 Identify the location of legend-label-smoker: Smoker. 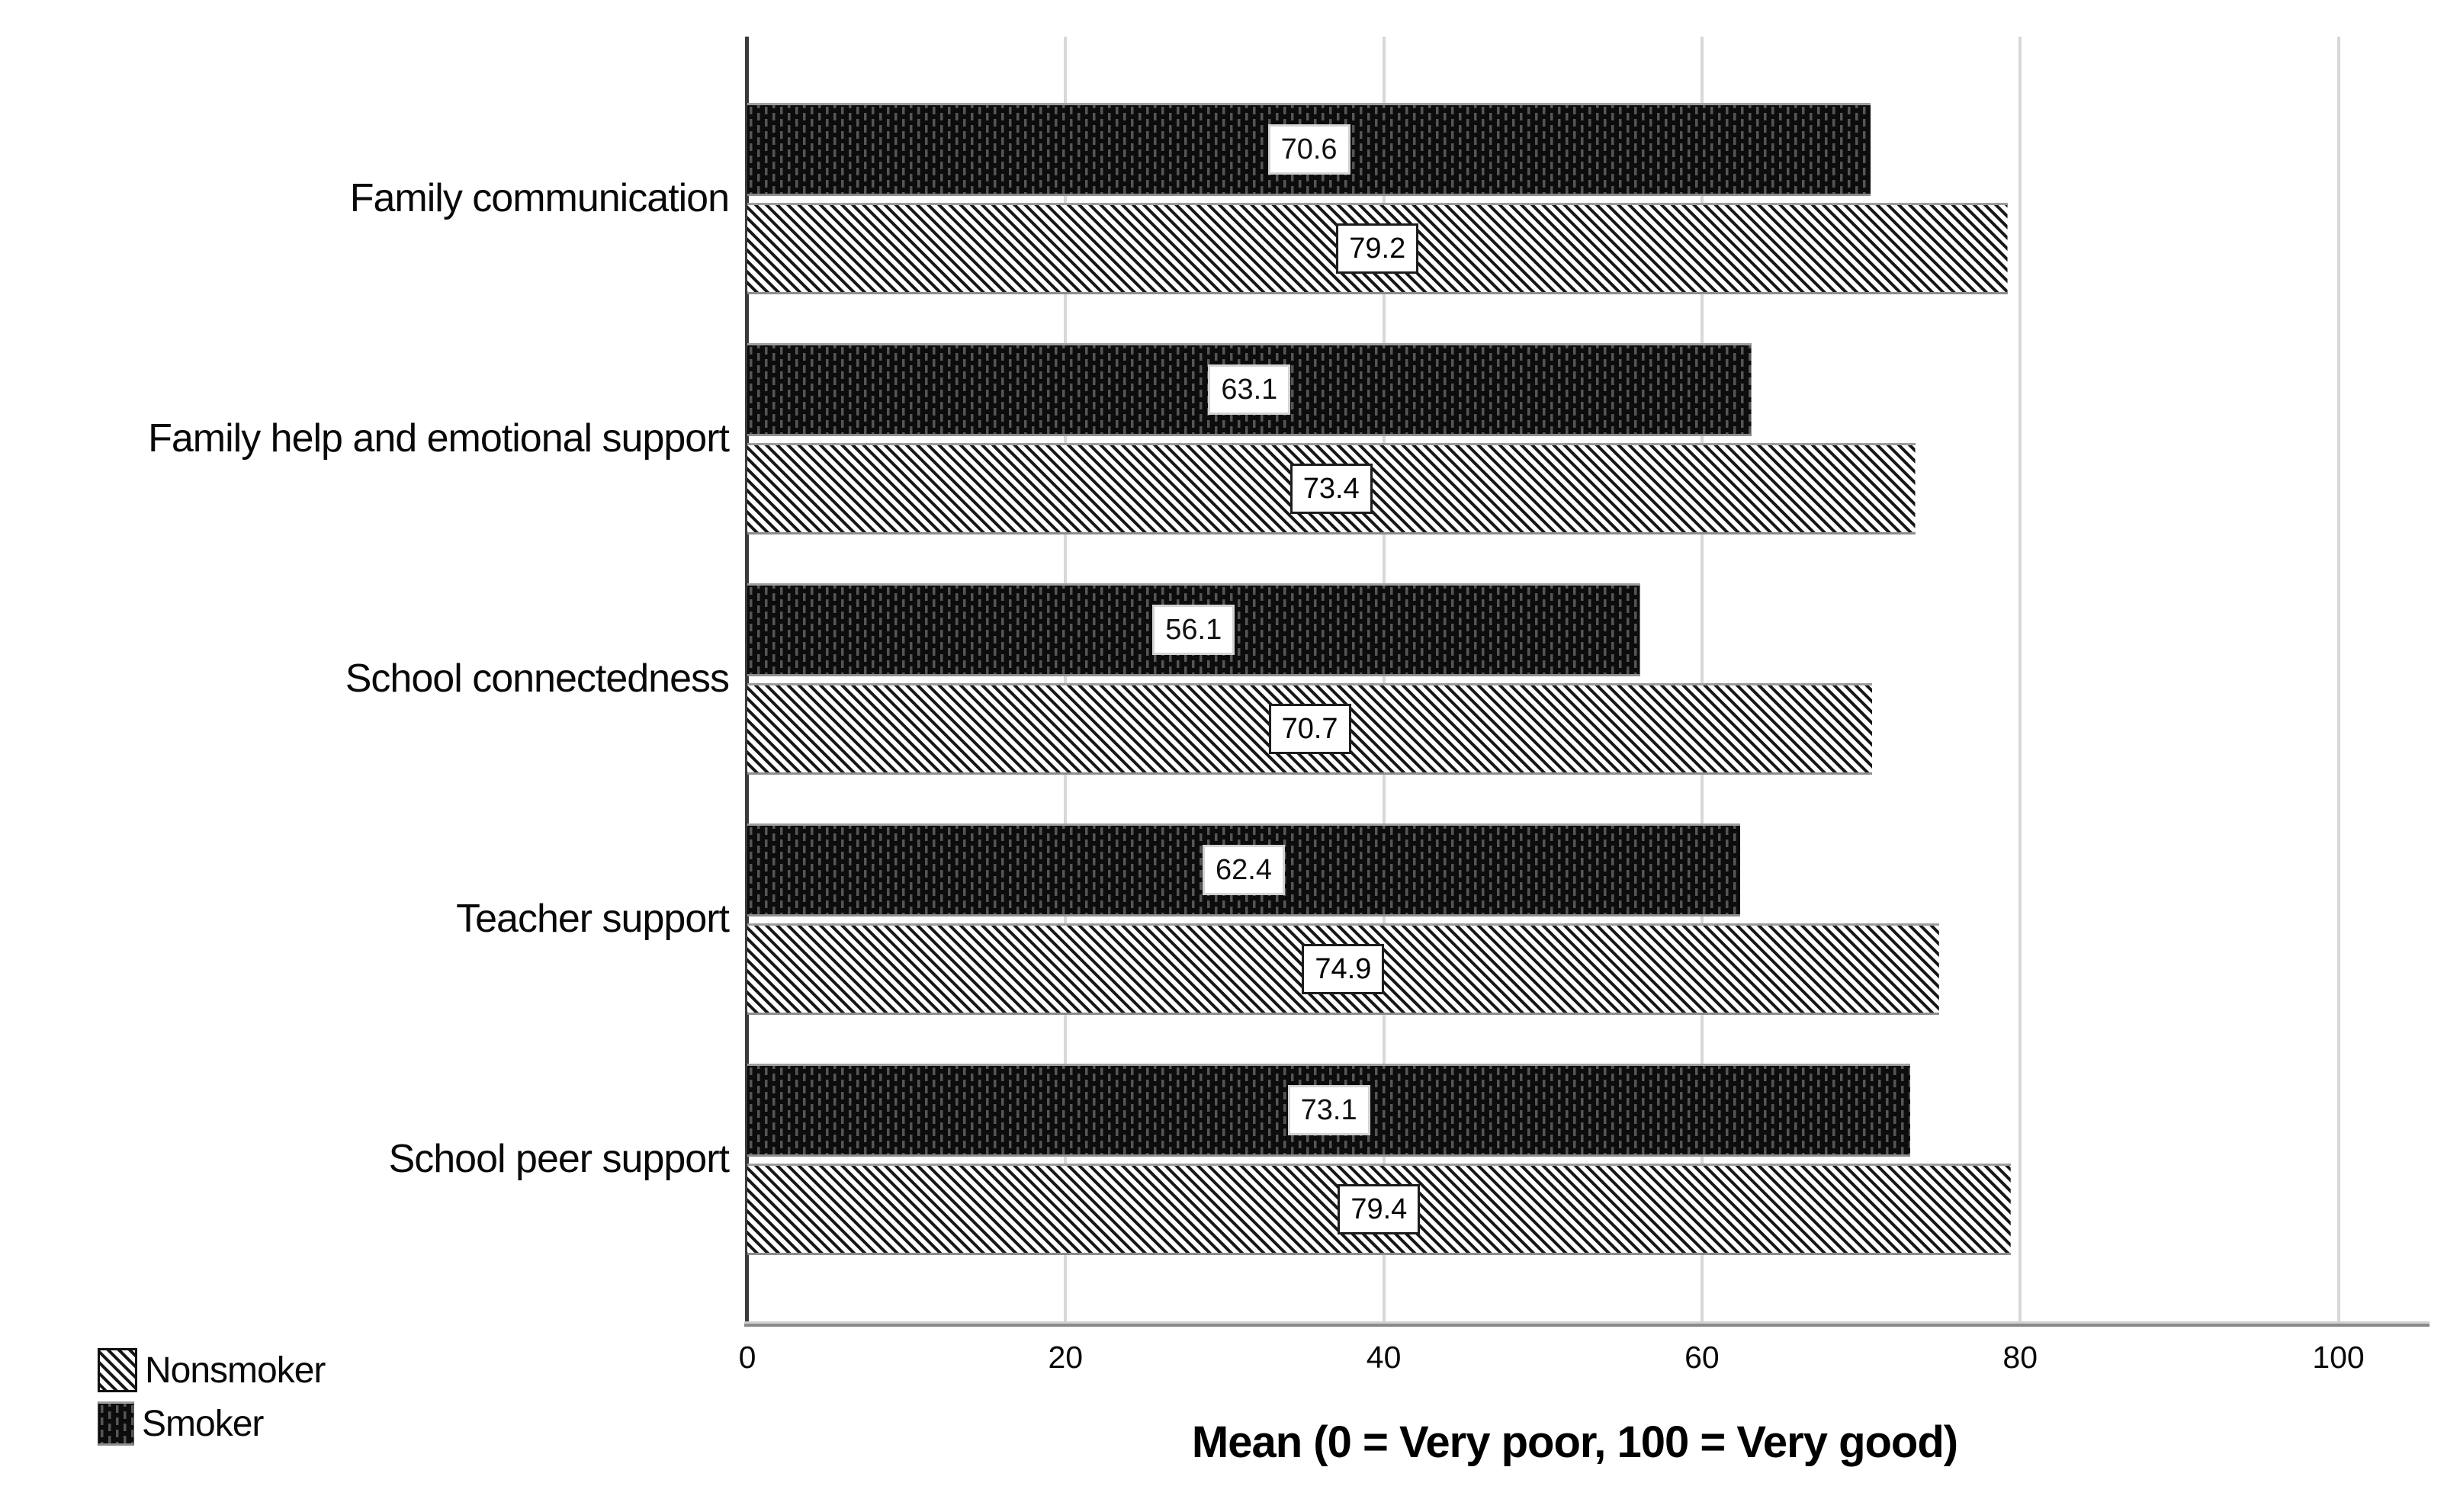
(203, 1423).